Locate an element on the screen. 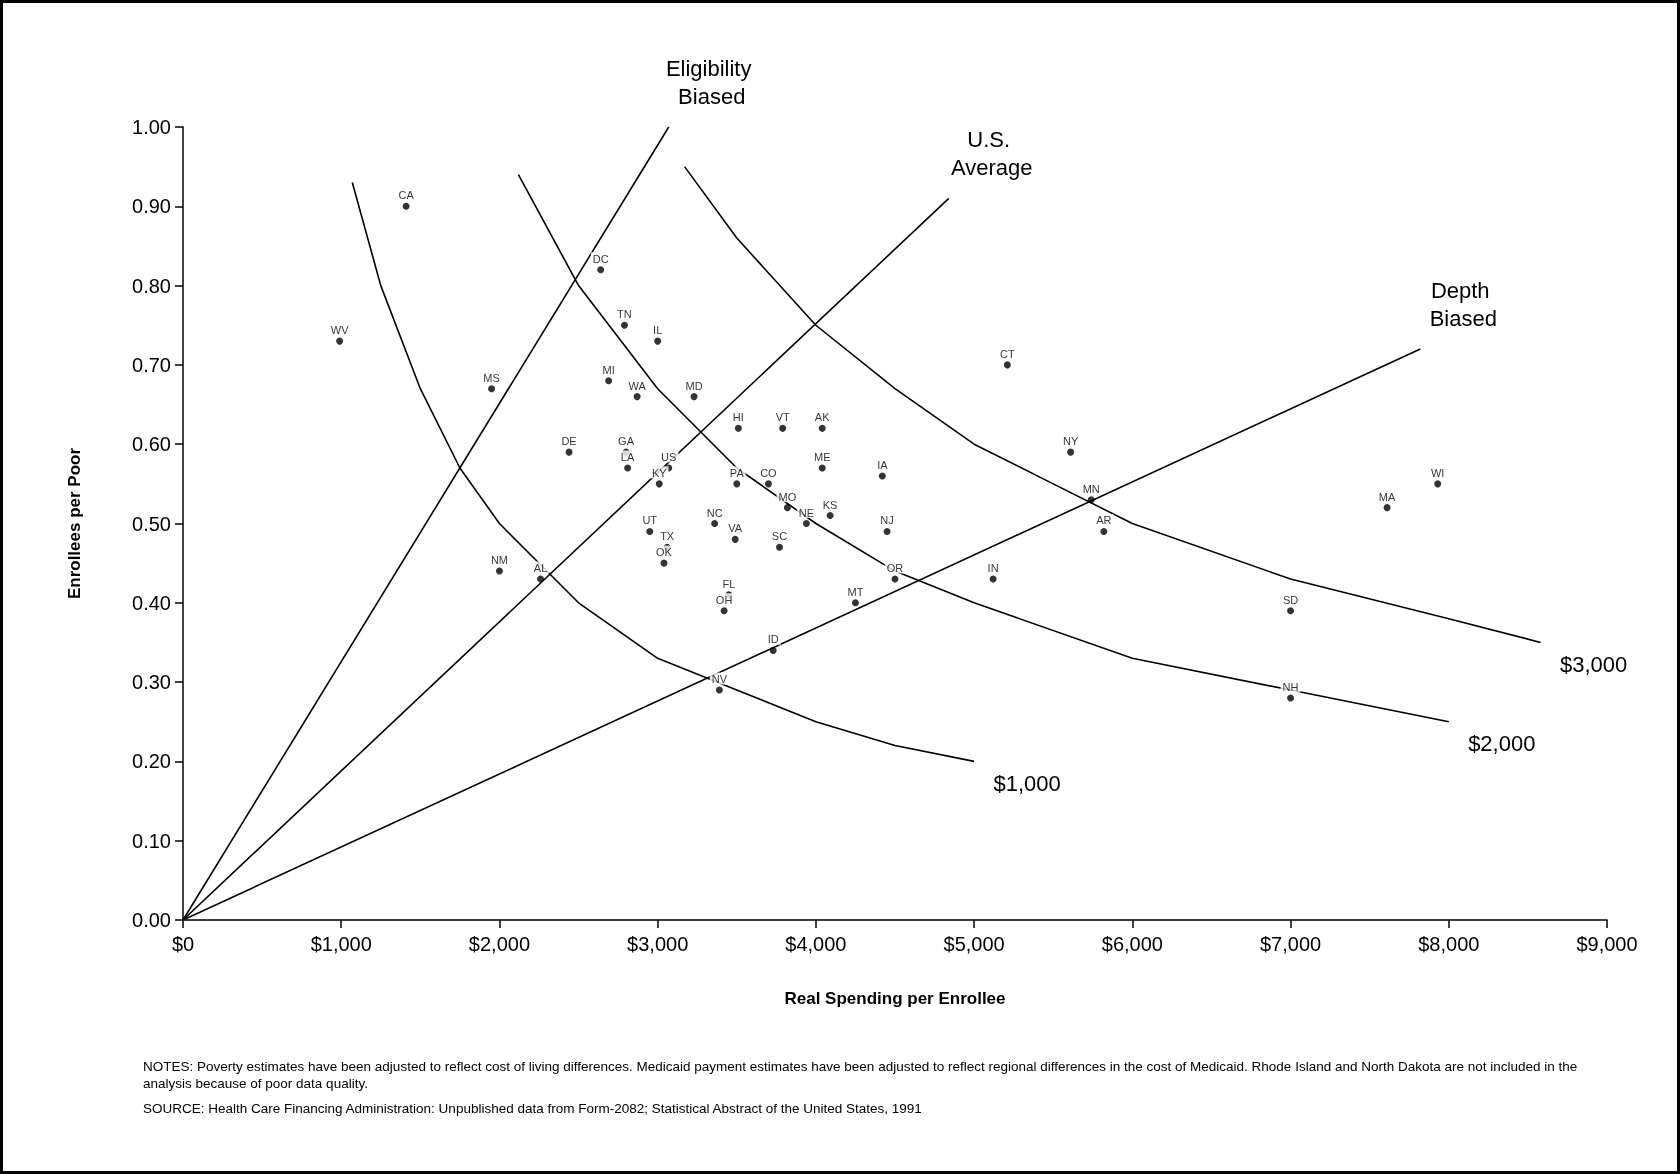  y-tick-label: 0.30 is located at coordinates (151, 682).